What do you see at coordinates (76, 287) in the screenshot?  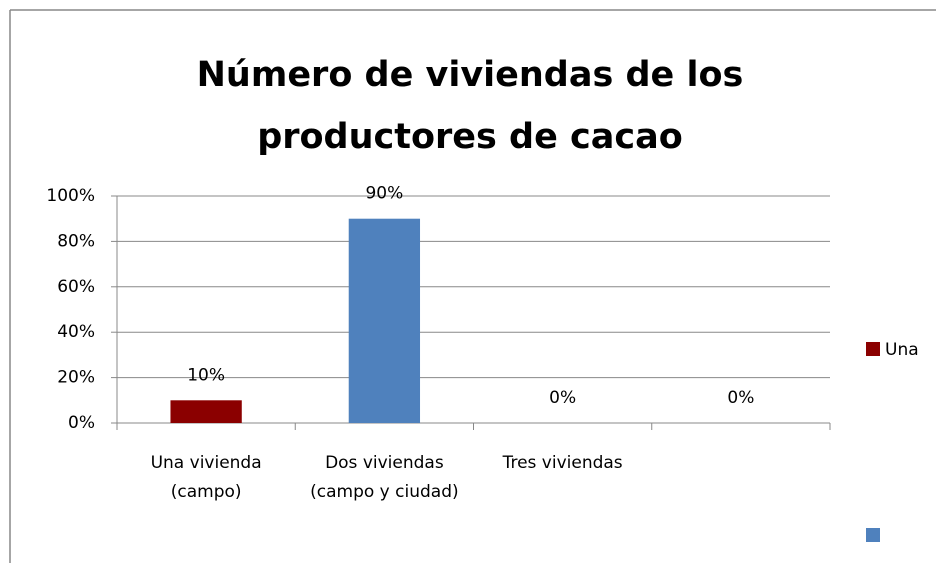 I see `y-tick-label: 60%` at bounding box center [76, 287].